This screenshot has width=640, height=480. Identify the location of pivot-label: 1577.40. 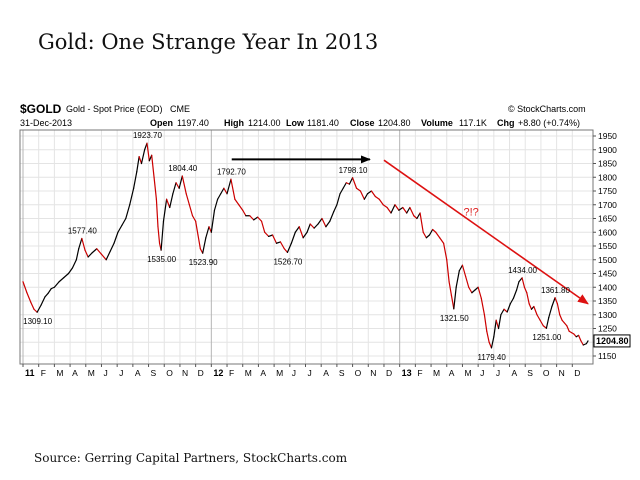
(82, 230).